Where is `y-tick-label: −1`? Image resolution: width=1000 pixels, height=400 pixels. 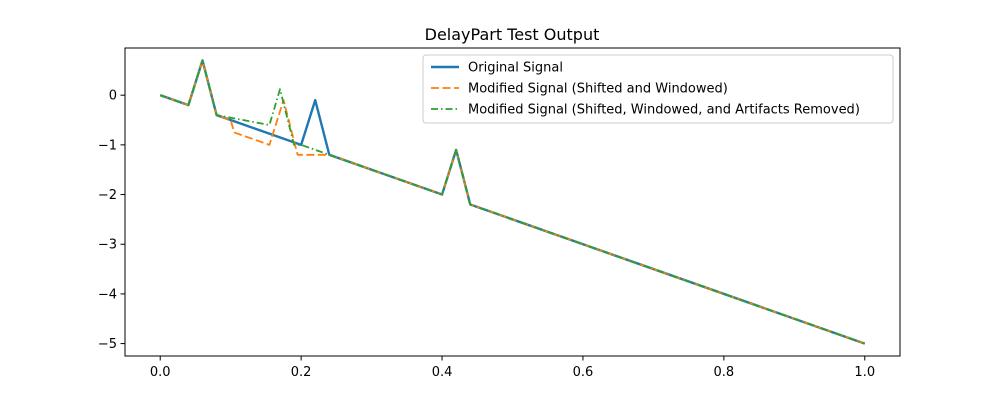
y-tick-label: −1 is located at coordinates (107, 145).